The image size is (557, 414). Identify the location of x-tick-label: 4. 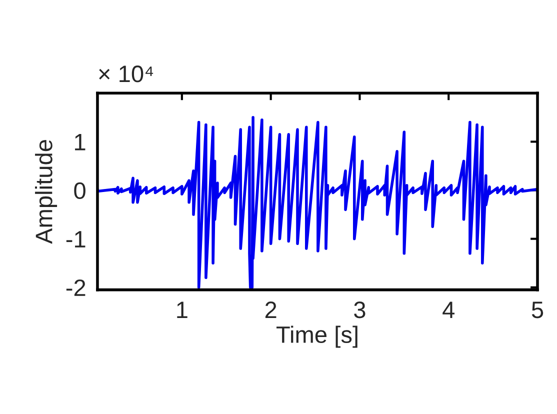
(448, 310).